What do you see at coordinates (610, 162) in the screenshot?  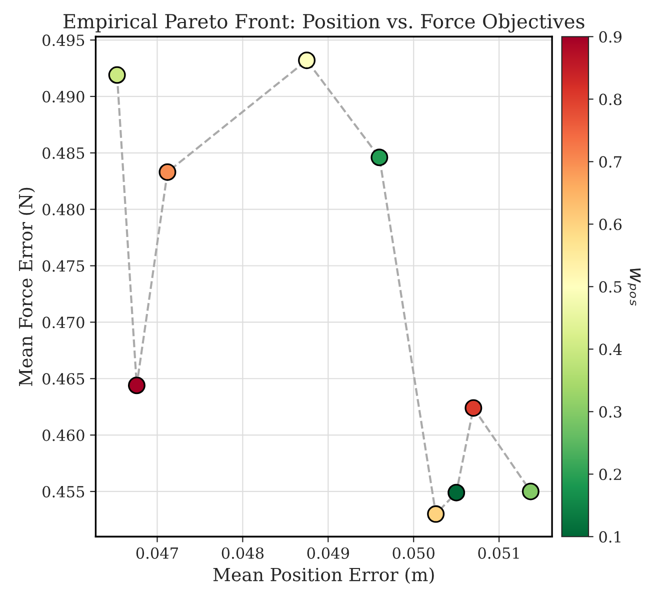 I see `color-bar-label: 0.7` at bounding box center [610, 162].